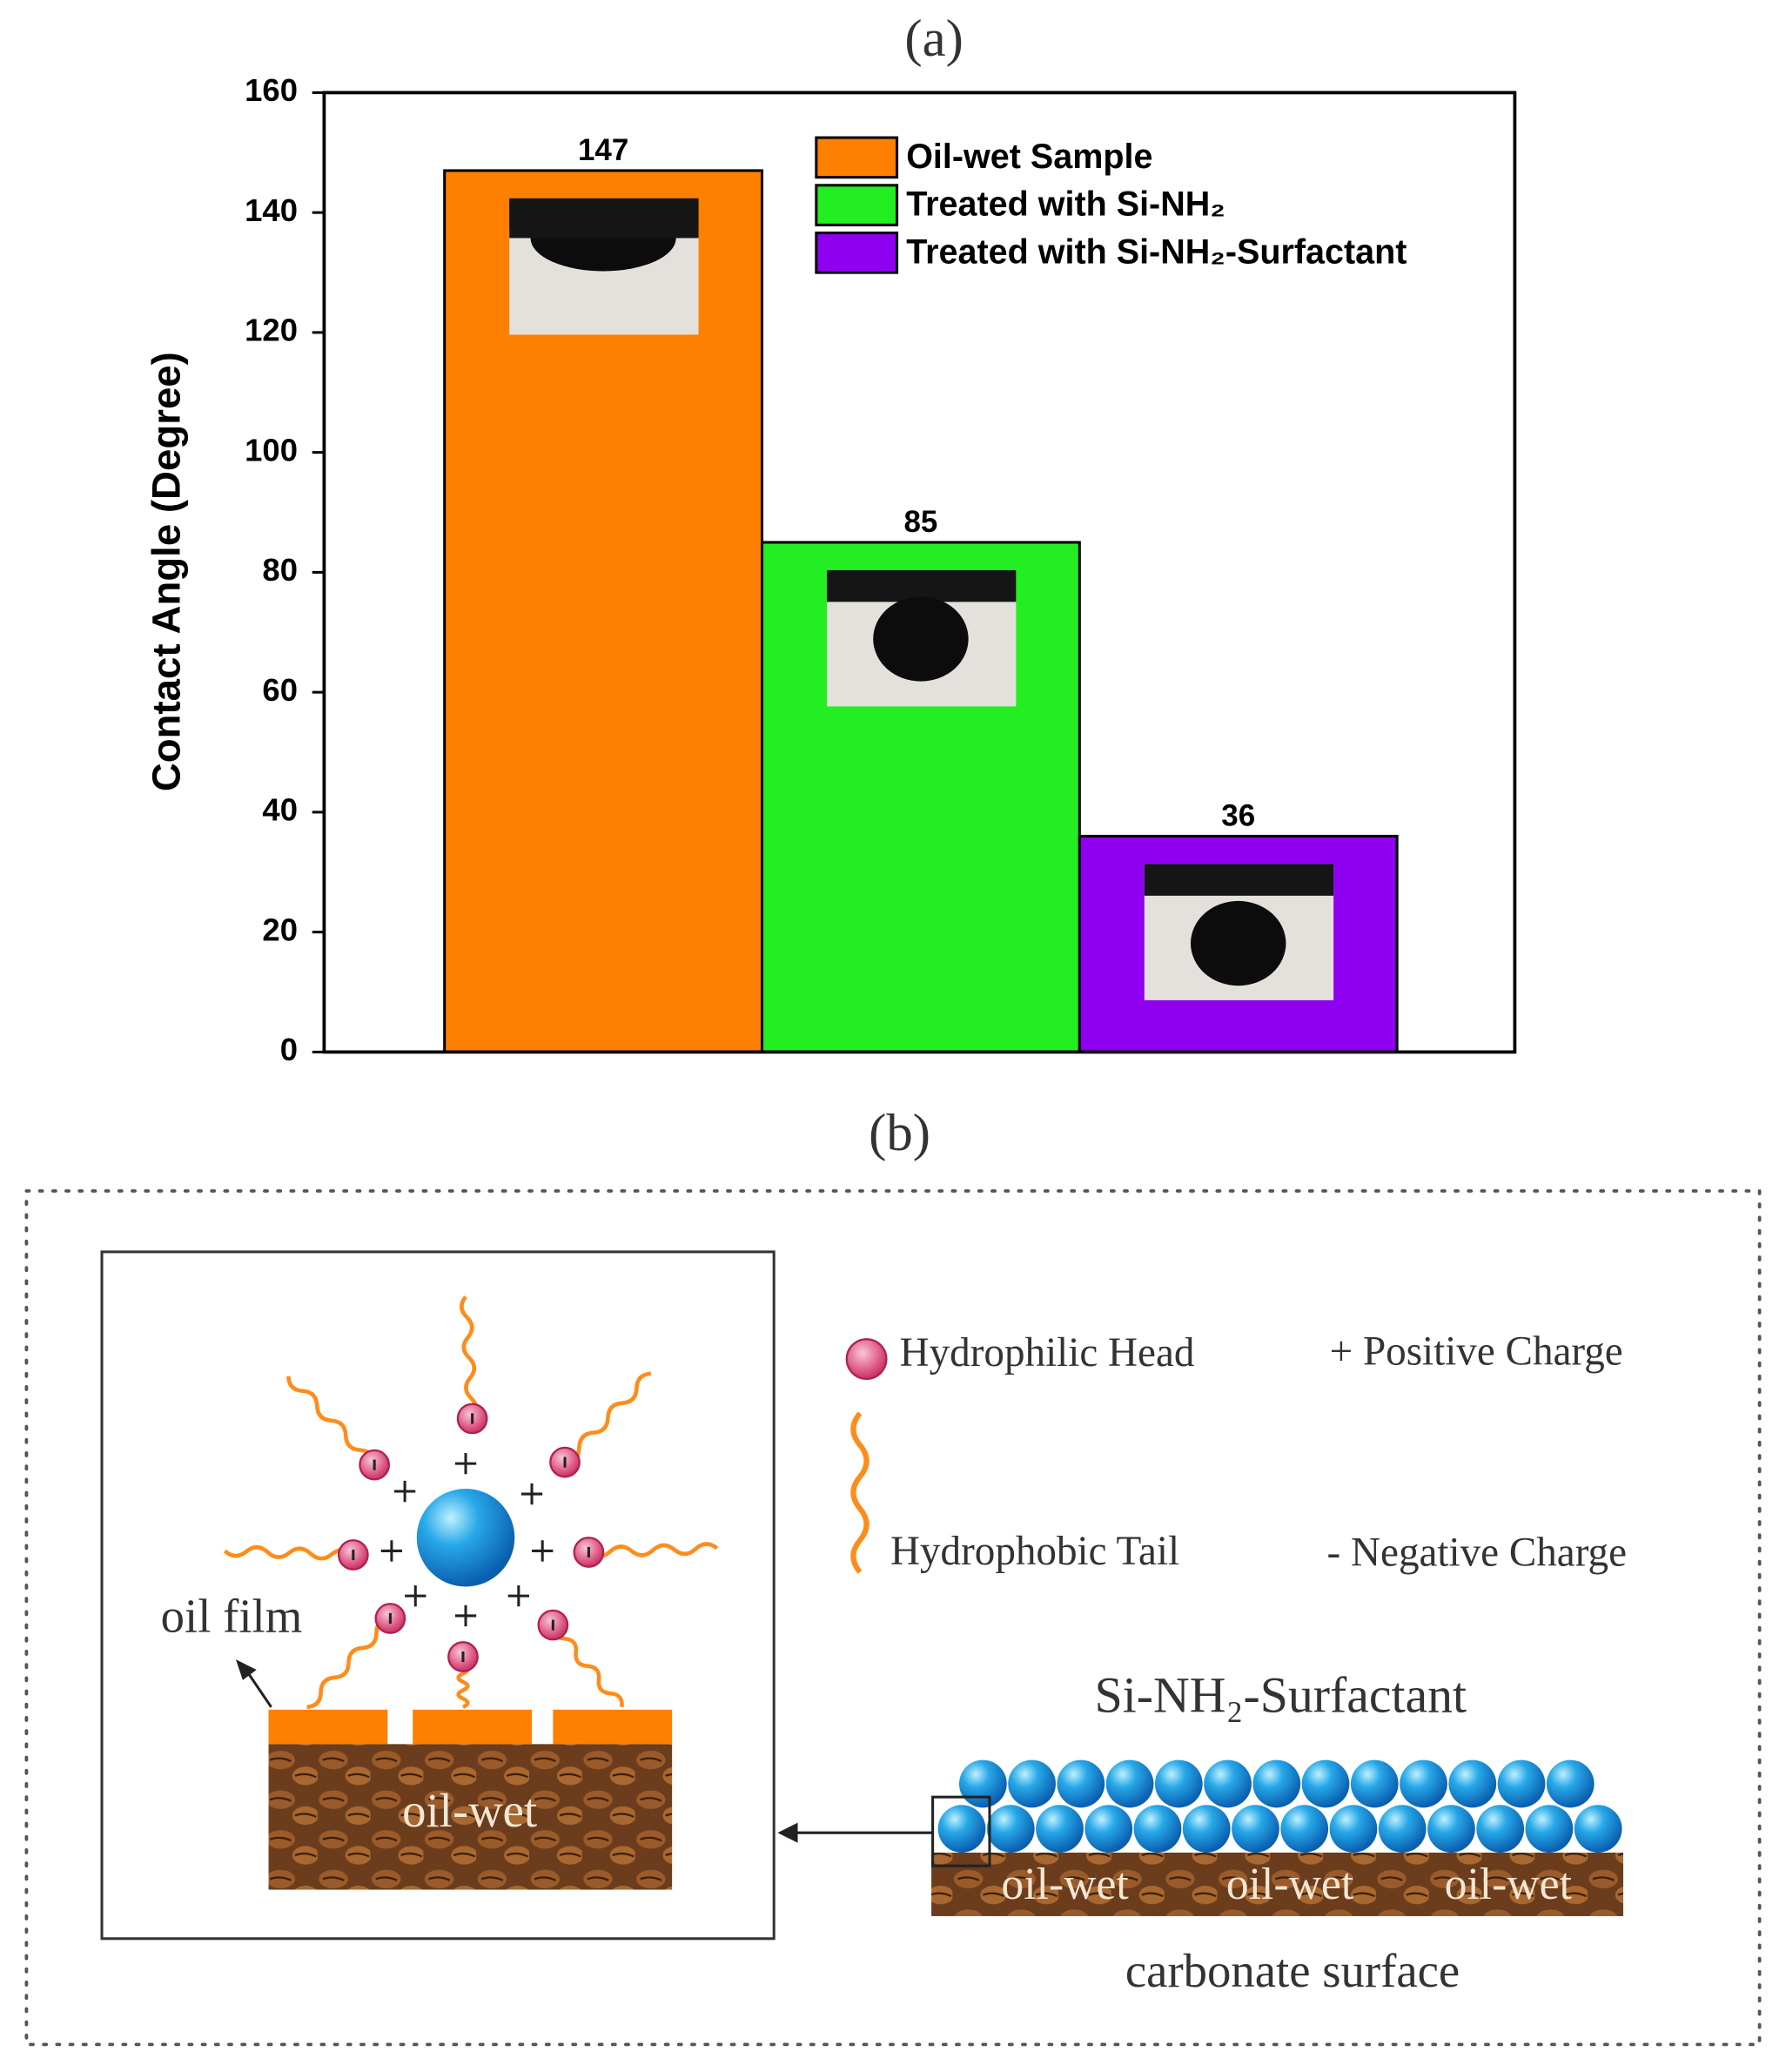  Describe the element at coordinates (465, 1538) in the screenshot. I see `particle` at that location.